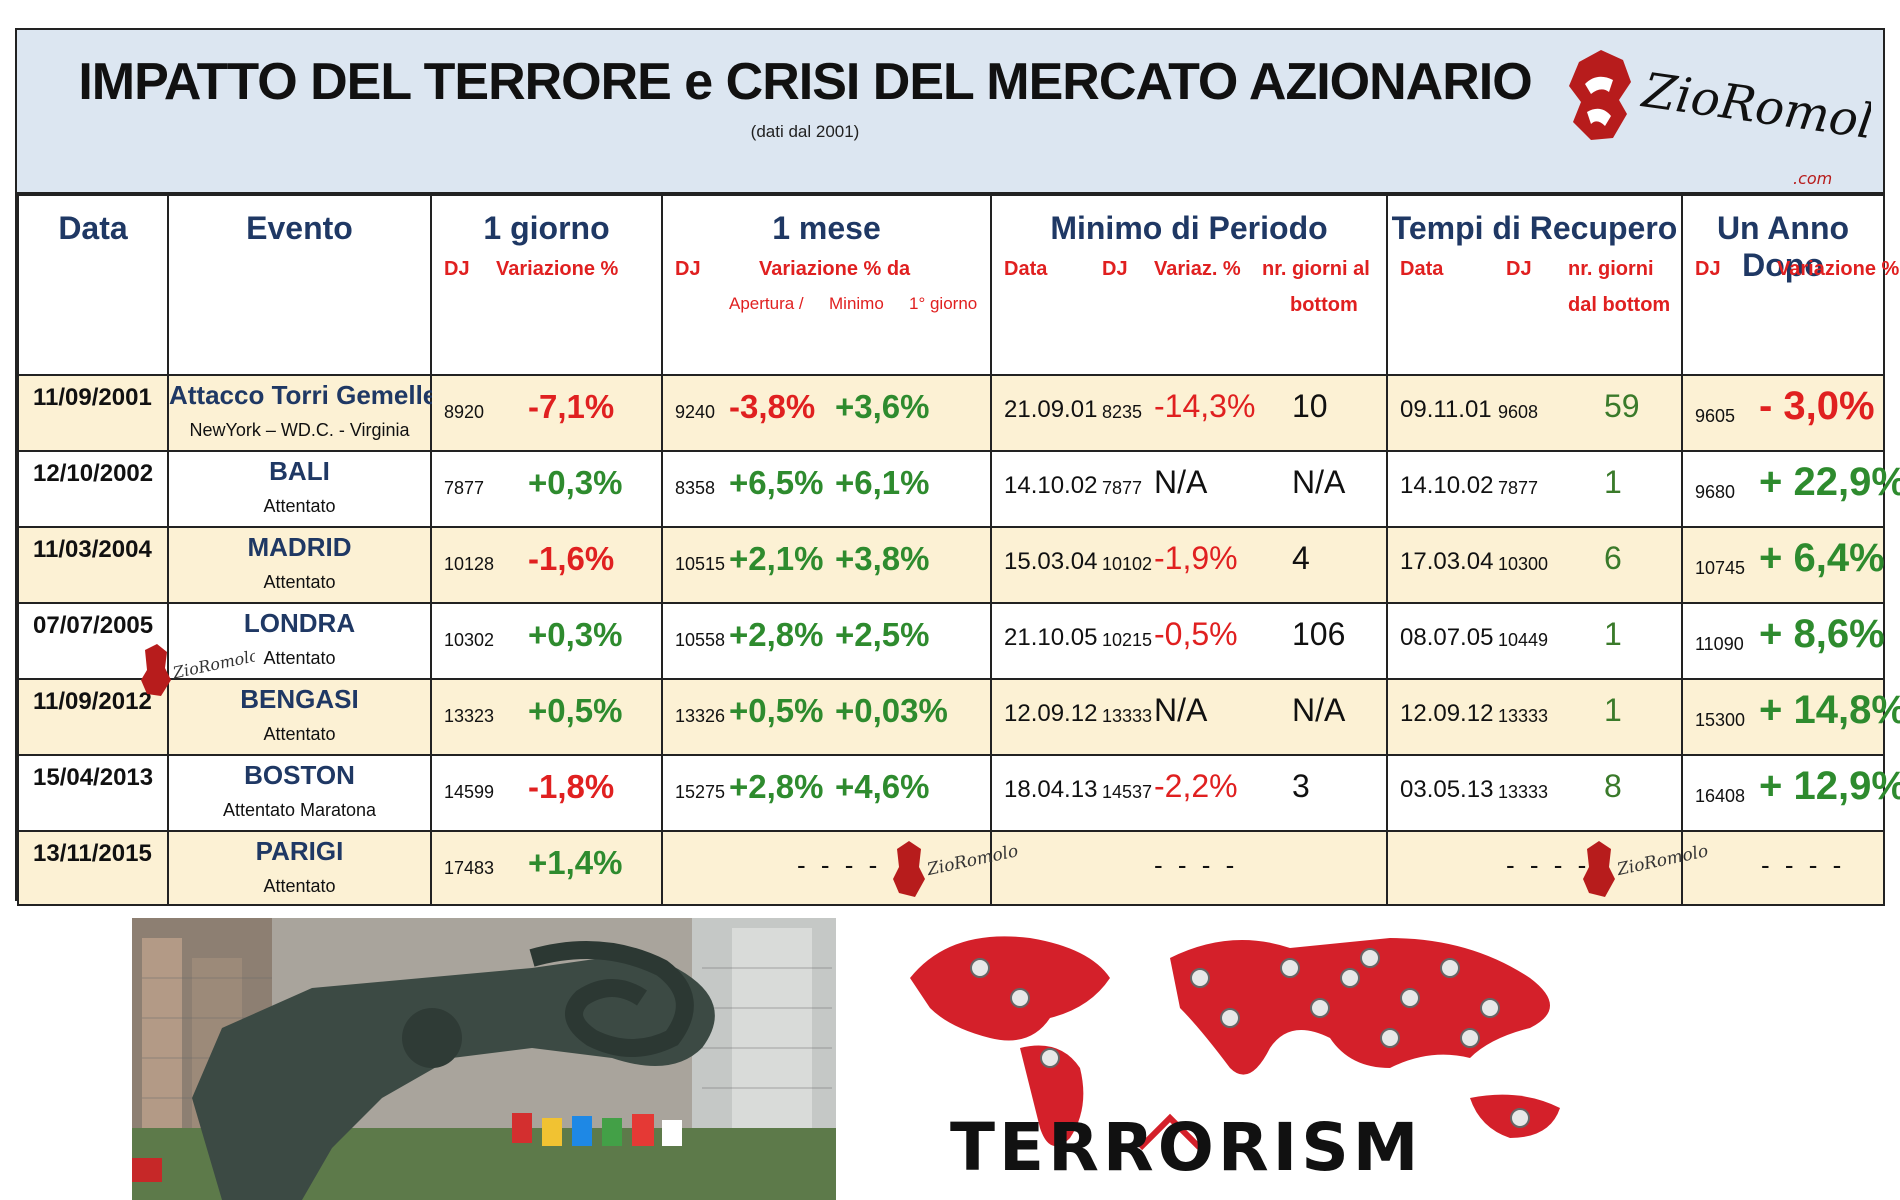 This screenshot has width=1900, height=1200. Describe the element at coordinates (1613, 786) in the screenshot. I see `days-from-bottom: 8` at that location.